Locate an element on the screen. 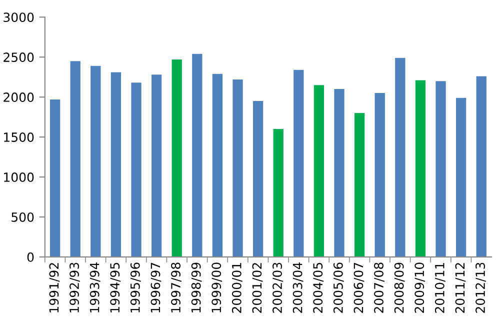  x-tick-label: 2005/06 is located at coordinates (338, 287).